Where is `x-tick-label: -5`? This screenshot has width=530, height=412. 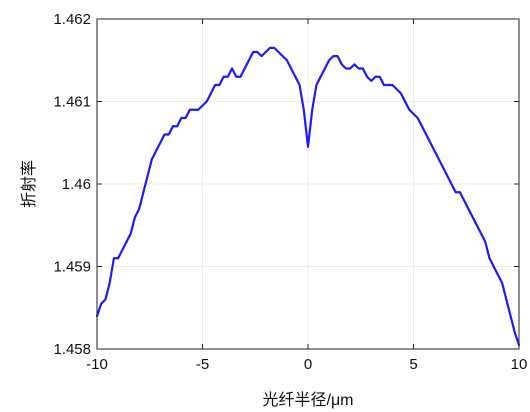
x-tick-label: -5 is located at coordinates (202, 364).